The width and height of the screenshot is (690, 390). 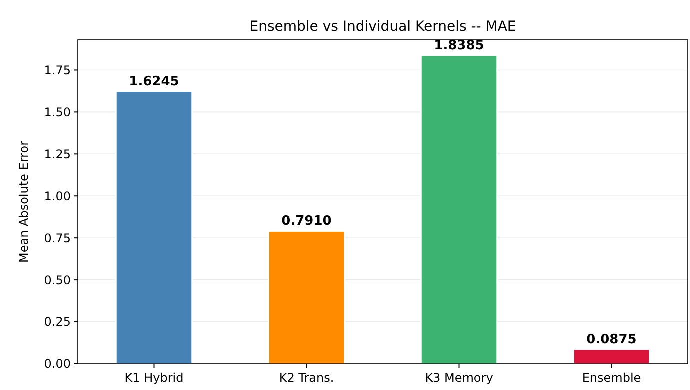 What do you see at coordinates (154, 82) in the screenshot?
I see `data-label: 1.6245` at bounding box center [154, 82].